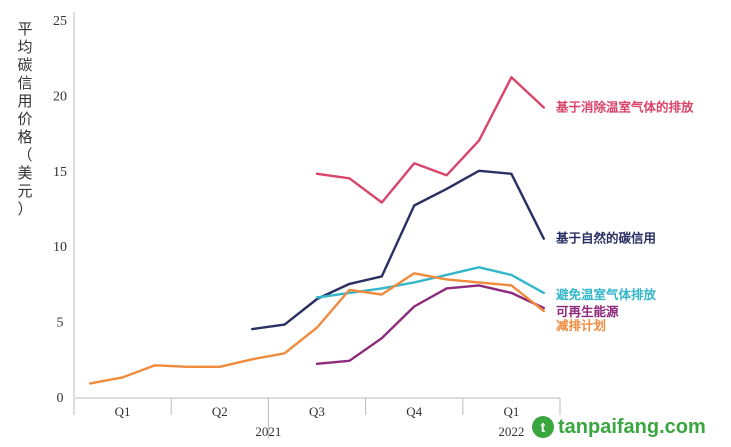 Image resolution: width=731 pixels, height=447 pixels. What do you see at coordinates (414, 411) in the screenshot?
I see `x-tick-label: Q4` at bounding box center [414, 411].